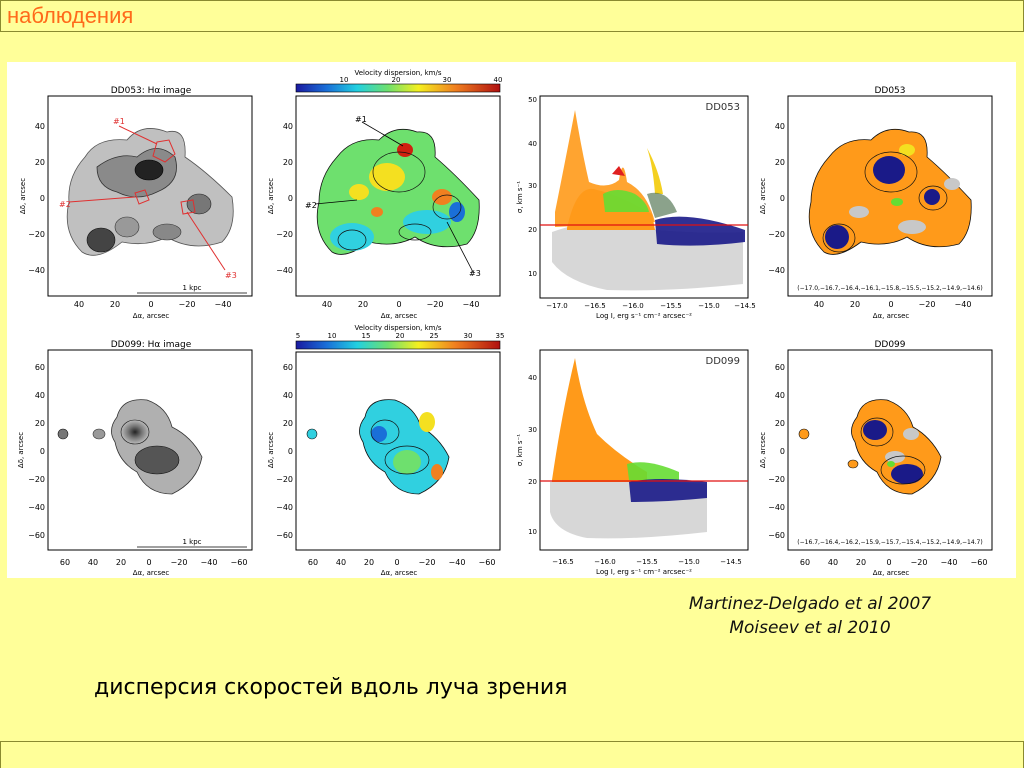  Describe the element at coordinates (331, 687) in the screenshot. I see `slide-caption: дисперсия скоростей вдоль луча зрения` at that location.